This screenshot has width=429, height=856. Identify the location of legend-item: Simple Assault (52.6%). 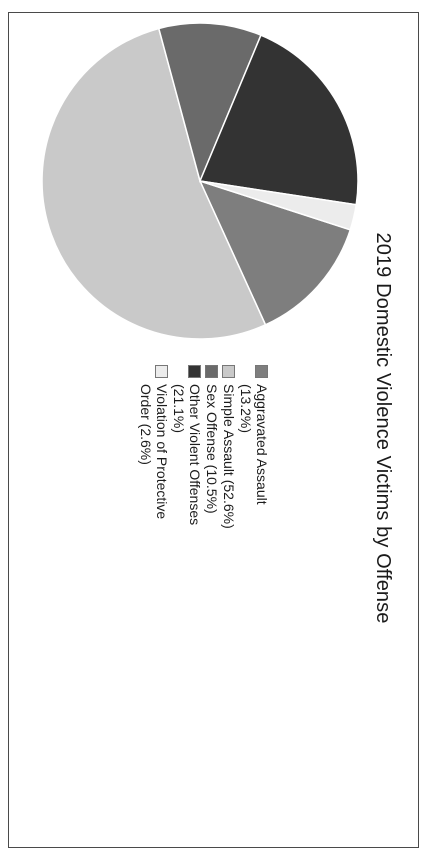
(229, 450).